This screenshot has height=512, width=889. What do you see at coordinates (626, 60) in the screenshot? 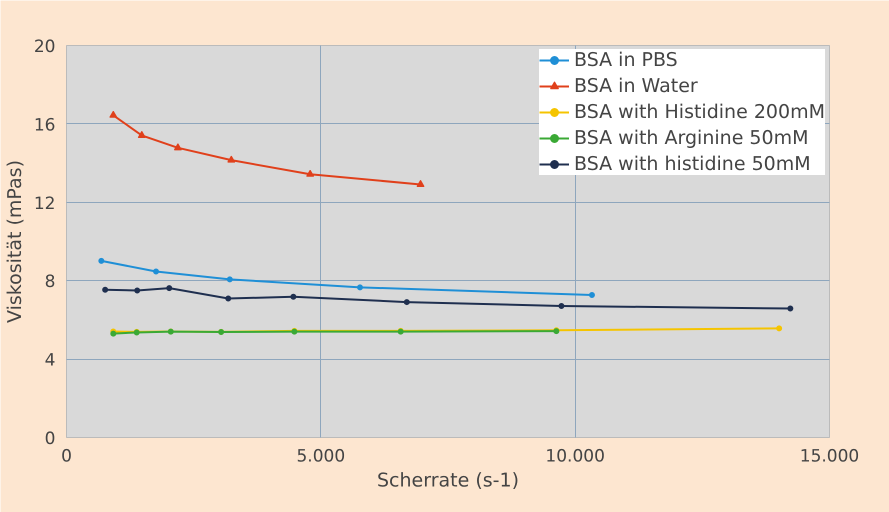
I see `legend-label: BSA in PBS` at bounding box center [626, 60].